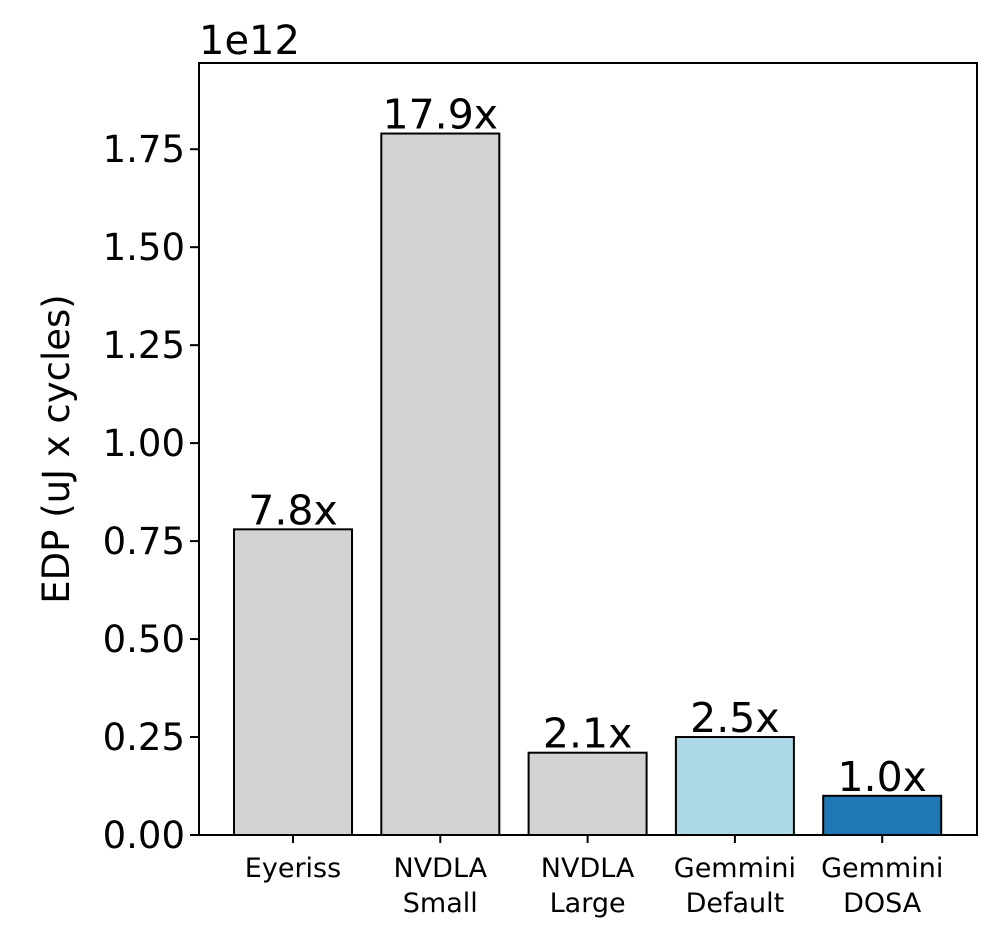 This screenshot has height=939, width=996. What do you see at coordinates (292, 510) in the screenshot?
I see `bar-value-label: 7.8x` at bounding box center [292, 510].